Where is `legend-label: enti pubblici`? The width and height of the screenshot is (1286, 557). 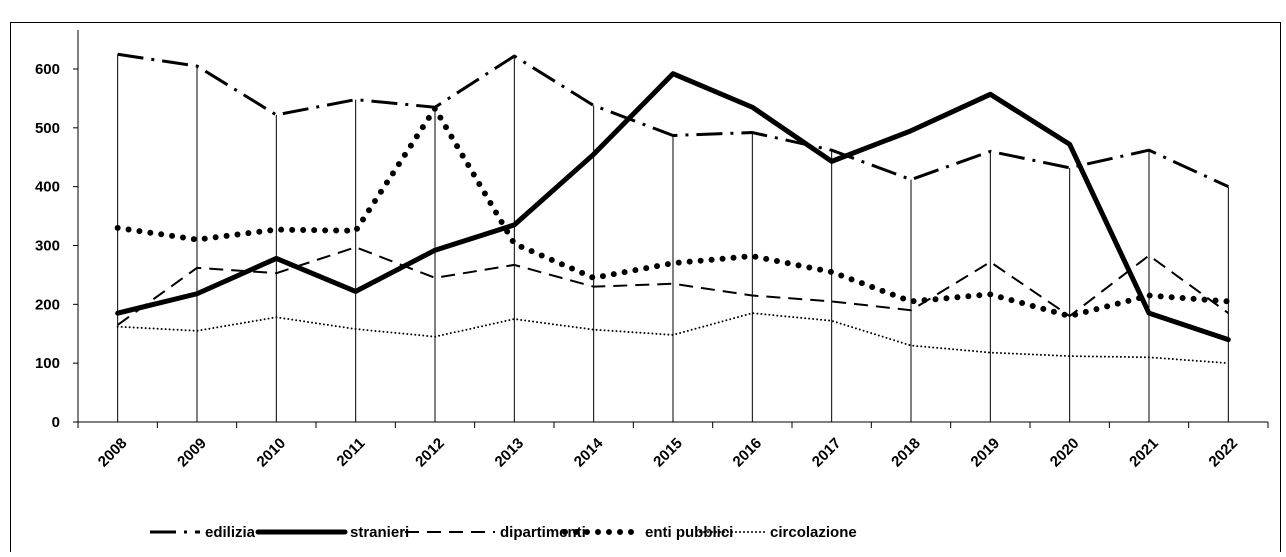 legend-label: enti pubblici is located at coordinates (689, 532).